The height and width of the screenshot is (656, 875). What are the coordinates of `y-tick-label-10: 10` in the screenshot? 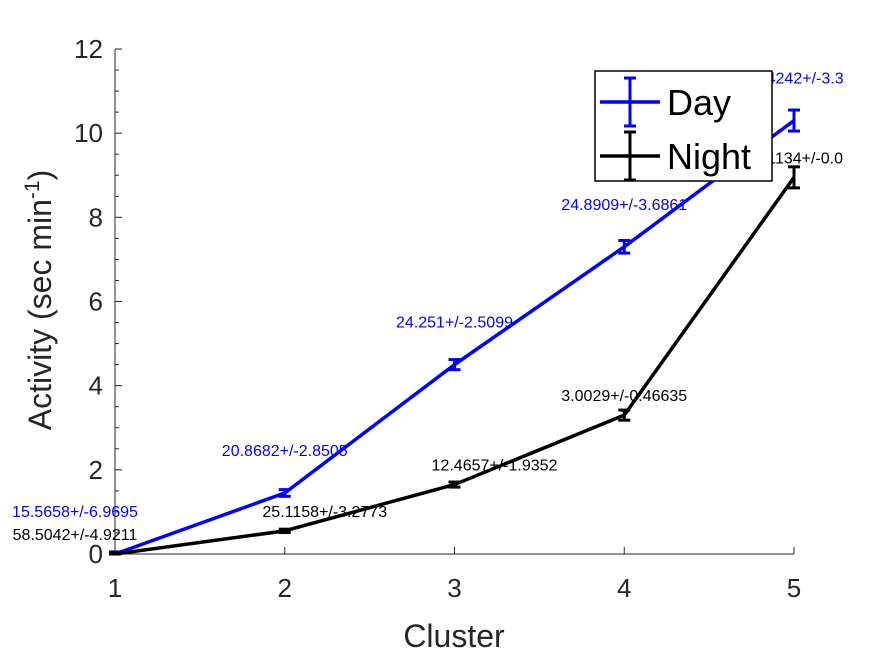 It's located at (88, 133).